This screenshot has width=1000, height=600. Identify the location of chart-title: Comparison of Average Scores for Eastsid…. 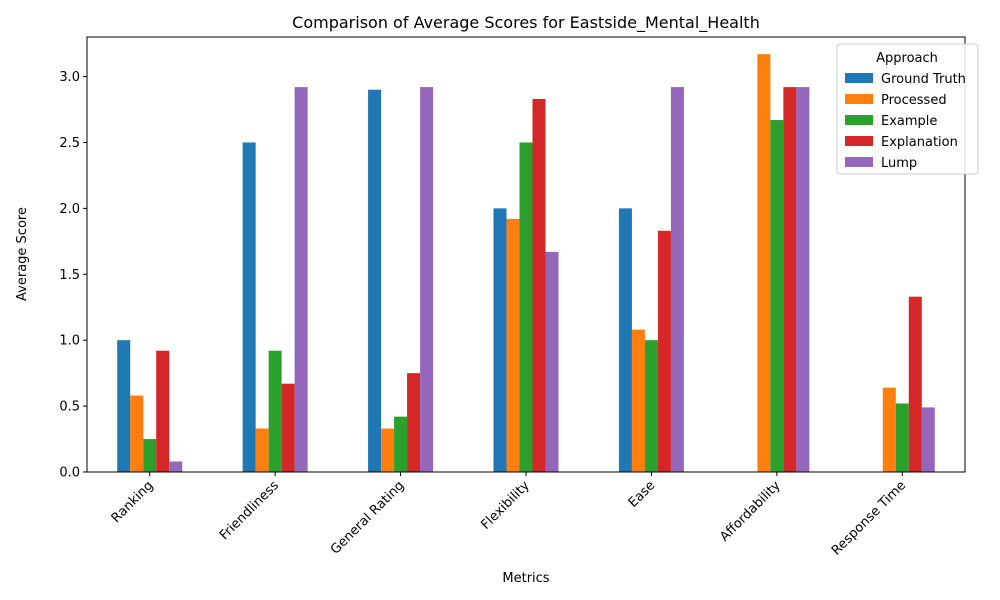
(526, 23).